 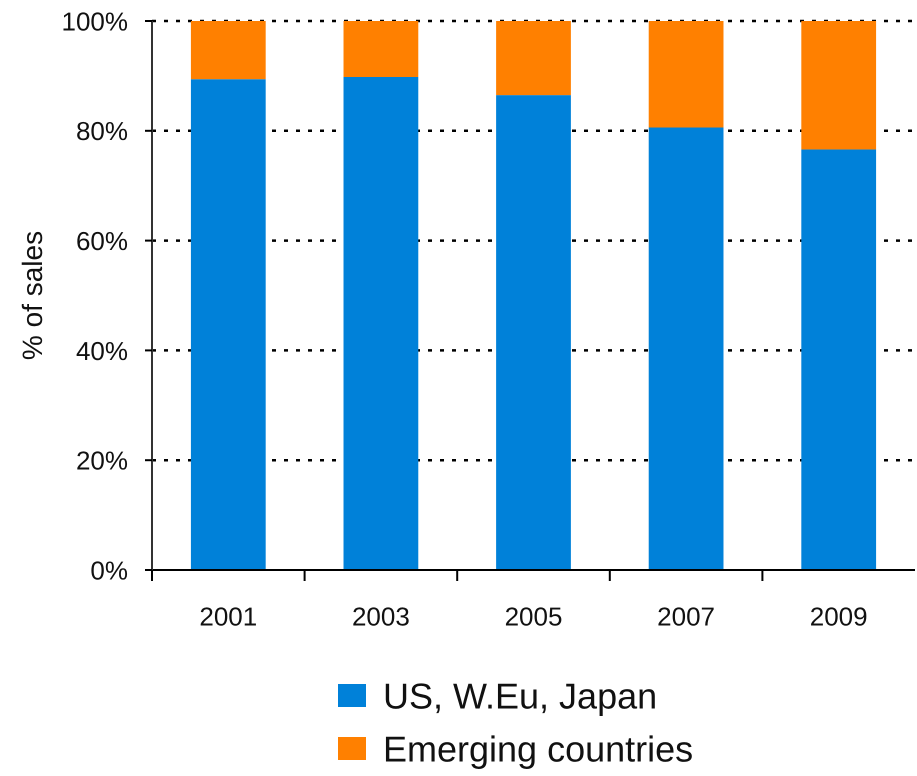 I want to click on y-tick-label: 40%, so click(x=102, y=351).